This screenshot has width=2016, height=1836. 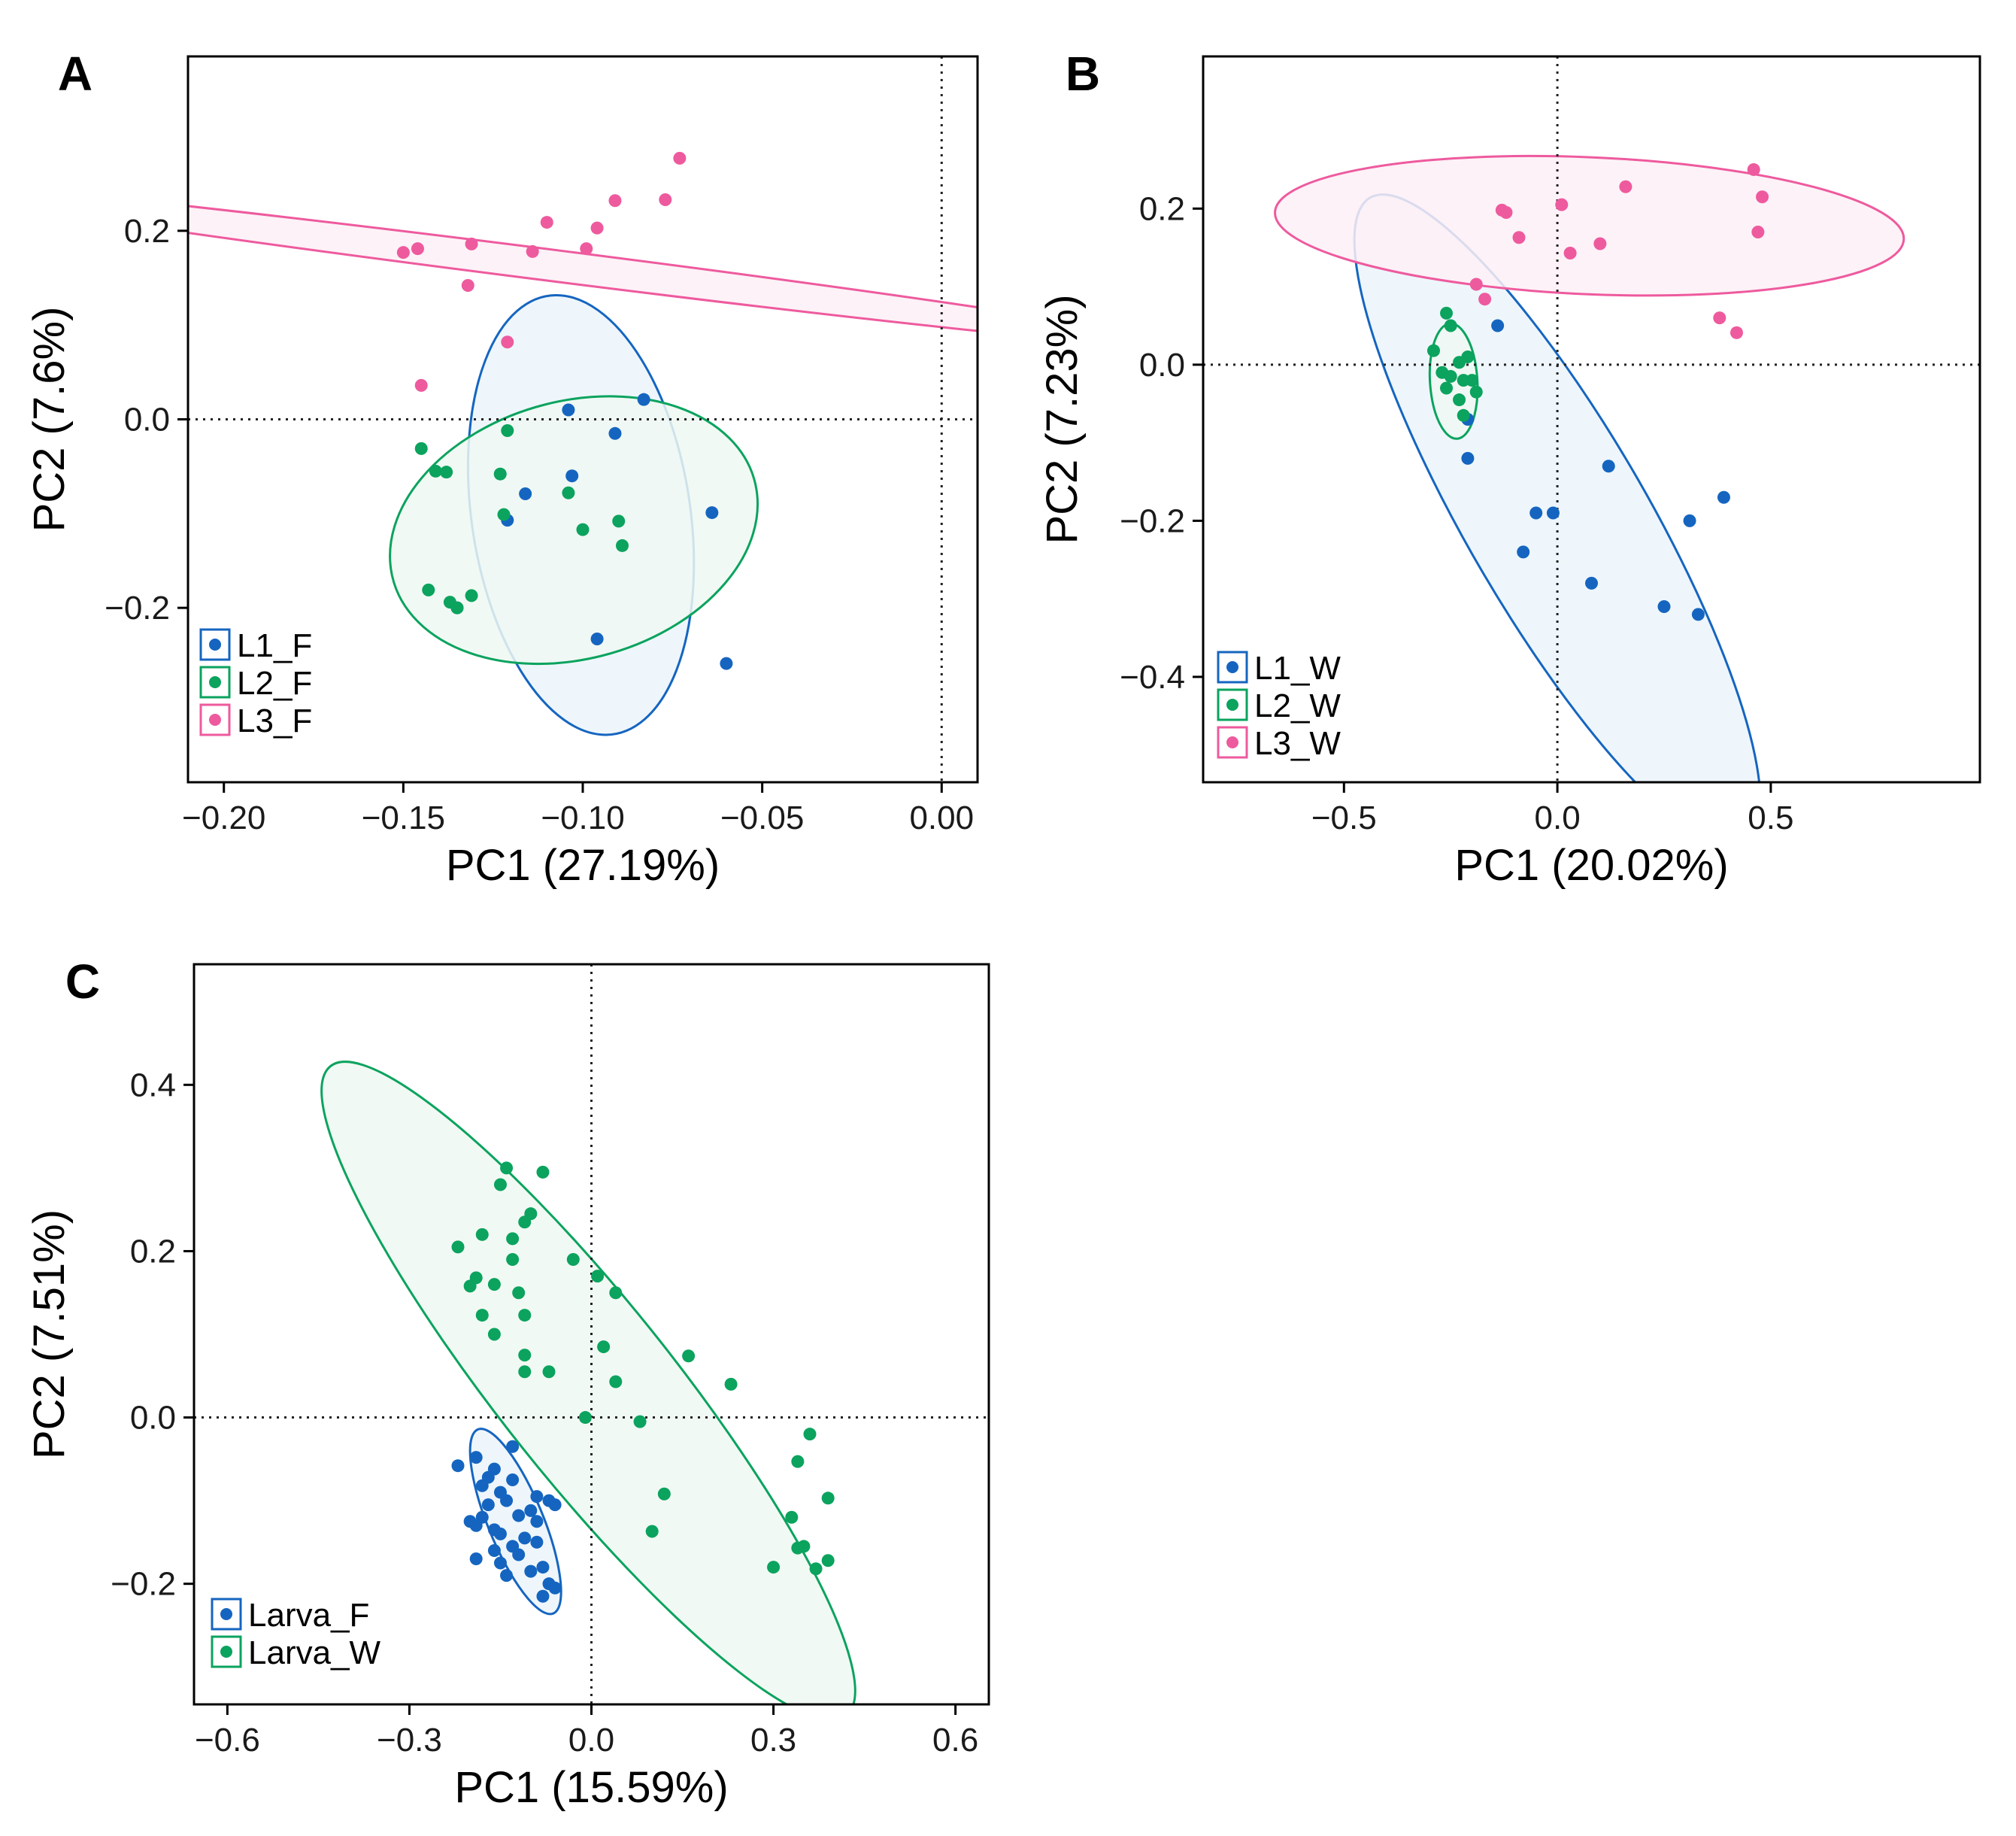 What do you see at coordinates (143, 1585) in the screenshot?
I see `y-tick-label: −0.2` at bounding box center [143, 1585].